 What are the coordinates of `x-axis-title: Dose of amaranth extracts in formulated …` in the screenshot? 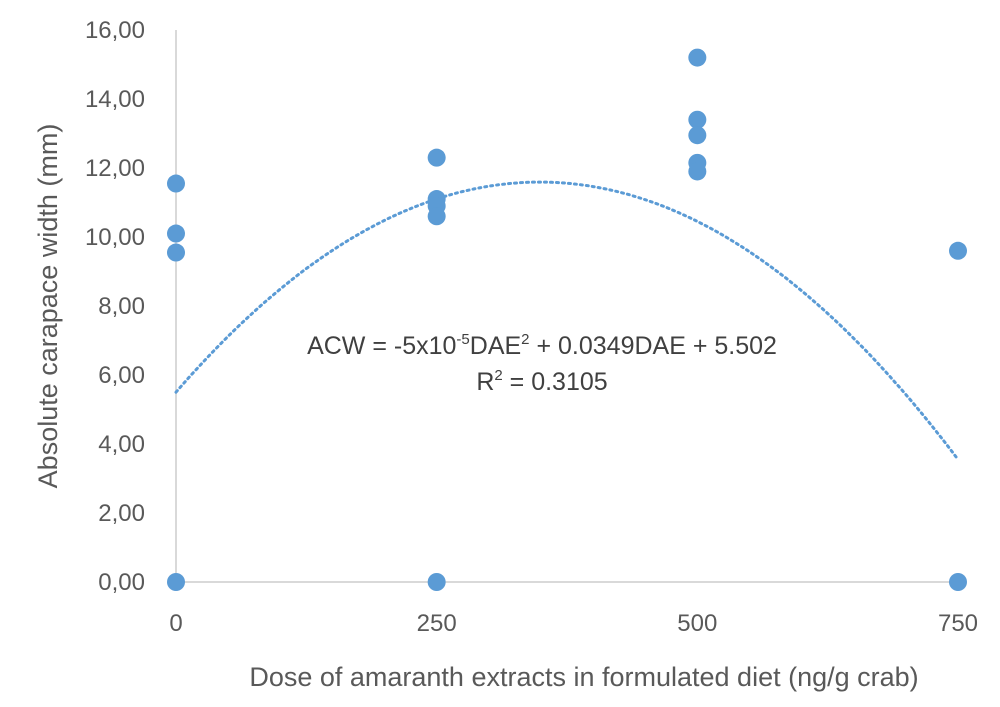 It's located at (583, 677).